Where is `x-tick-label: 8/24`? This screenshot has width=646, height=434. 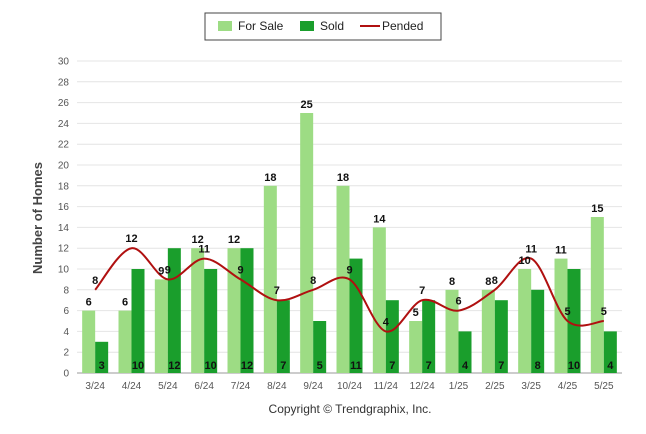
x-tick-label: 8/24 is located at coordinates (277, 386).